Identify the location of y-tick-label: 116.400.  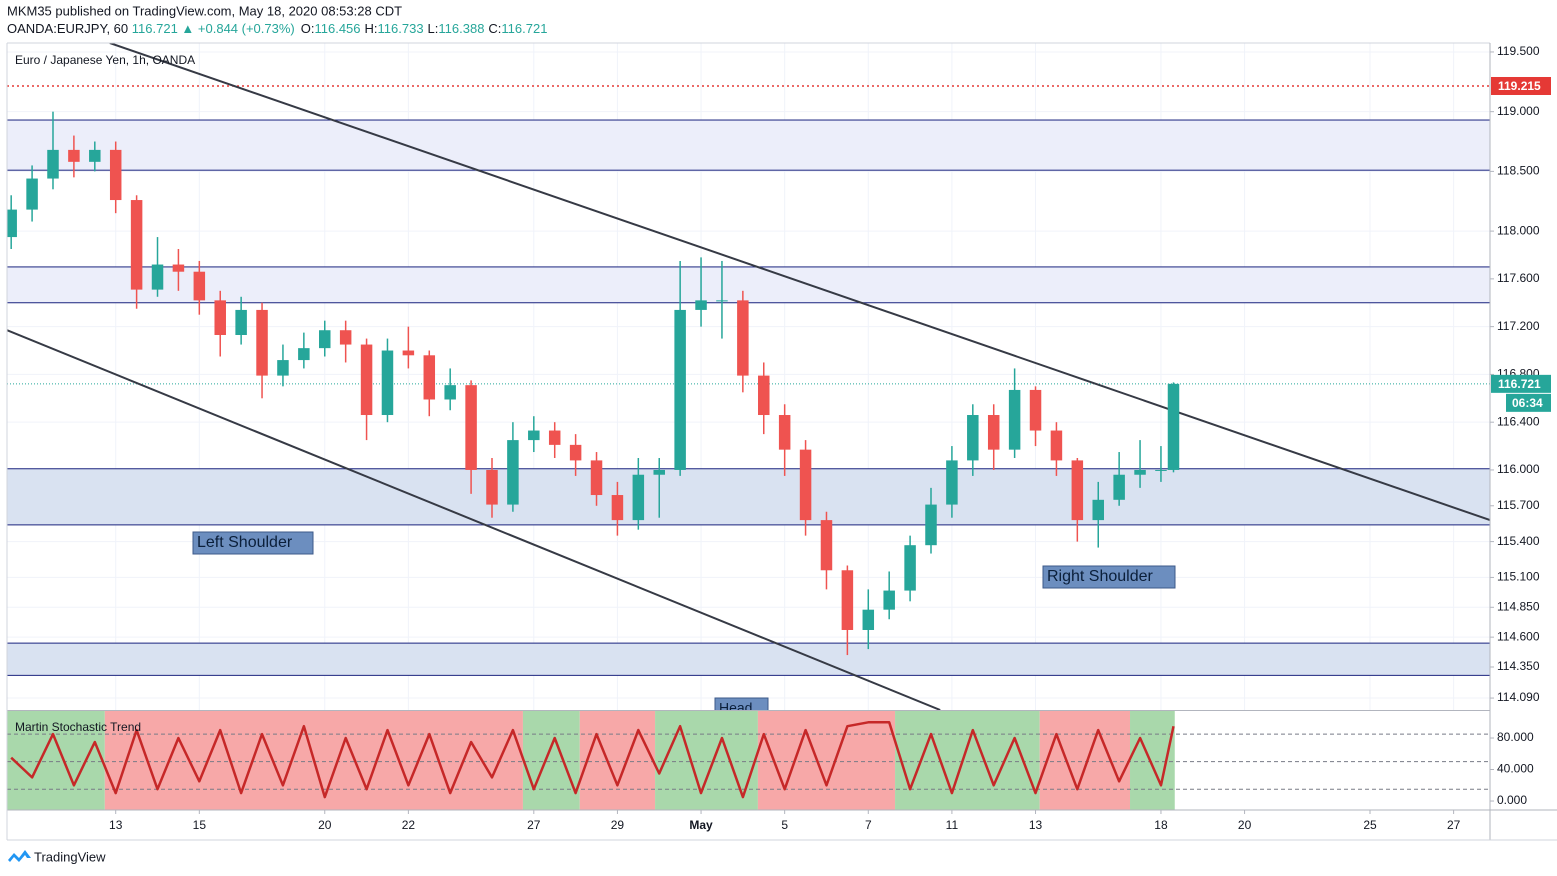
(1518, 421).